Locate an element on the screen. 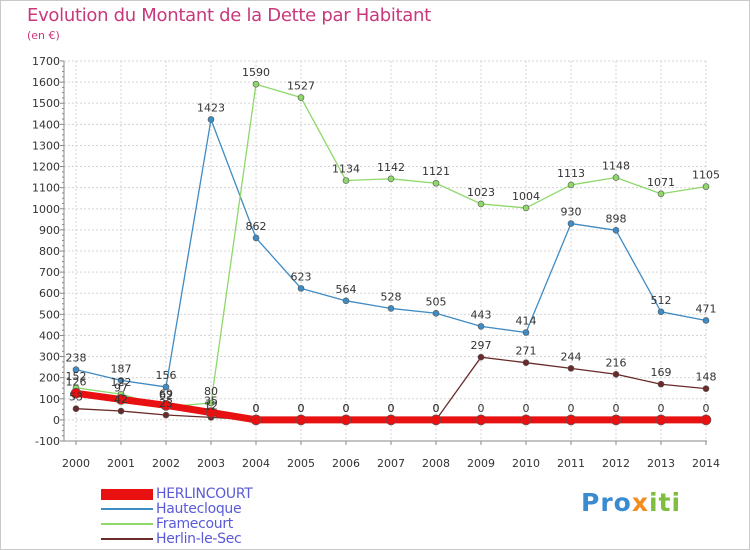 This screenshot has width=750, height=550. data-label: 623 is located at coordinates (301, 276).